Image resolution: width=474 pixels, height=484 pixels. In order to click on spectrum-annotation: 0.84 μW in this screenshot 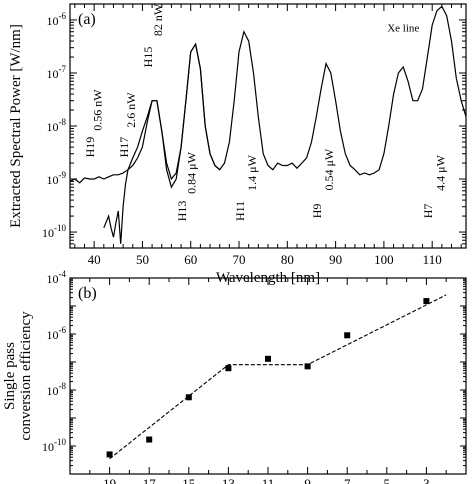, I will do `click(192, 172)`.